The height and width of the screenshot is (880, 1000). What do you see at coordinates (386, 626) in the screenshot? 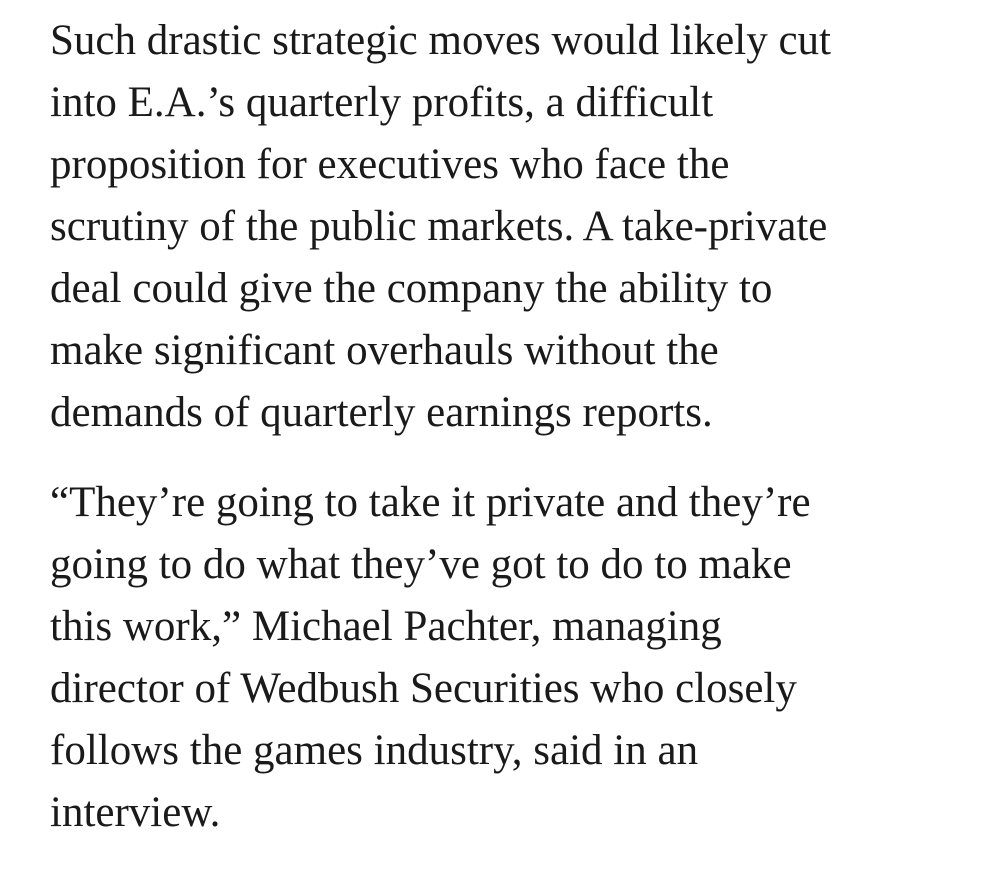
I see `text-line: this work,” Michael Pachter, managing` at bounding box center [386, 626].